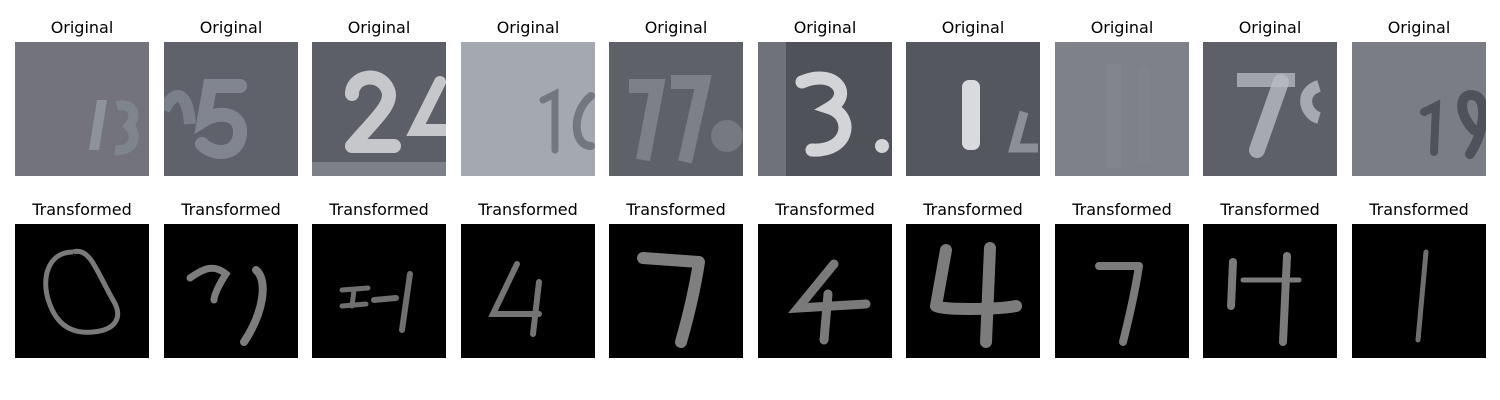  I want to click on transformed-cell-9: Transformed, so click(1419, 278).